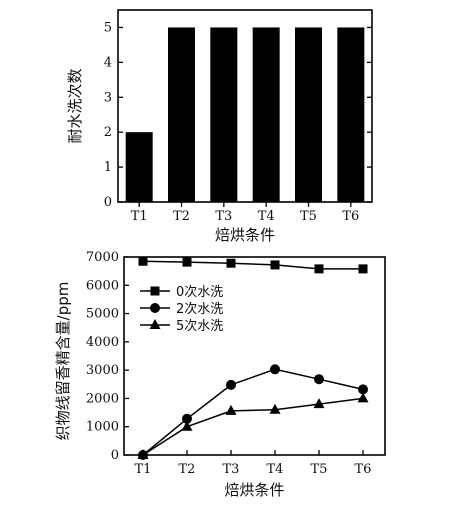 The height and width of the screenshot is (505, 450). What do you see at coordinates (199, 292) in the screenshot?
I see `legend-label: 0次水洗` at bounding box center [199, 292].